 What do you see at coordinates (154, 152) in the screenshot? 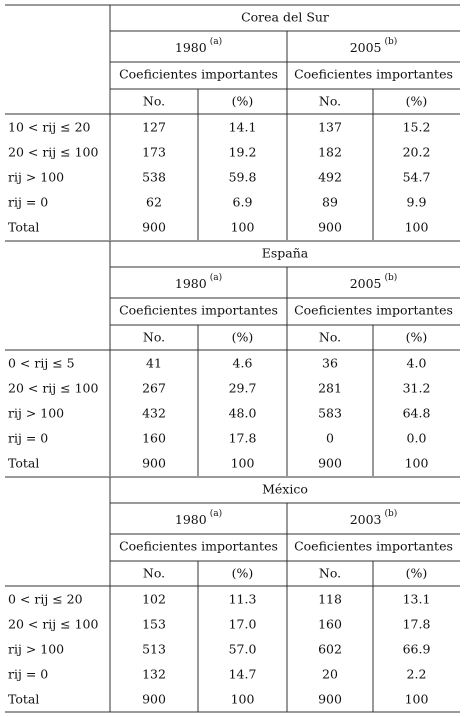
I see `cell: 173` at bounding box center [154, 152].